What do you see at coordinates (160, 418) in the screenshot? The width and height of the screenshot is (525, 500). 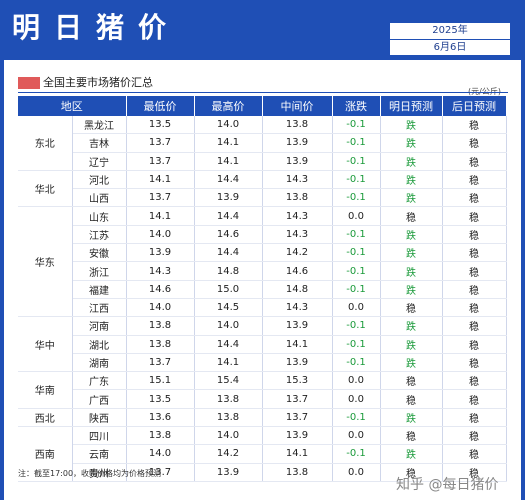 I see `low-price-cell: 13.6` at bounding box center [160, 418].